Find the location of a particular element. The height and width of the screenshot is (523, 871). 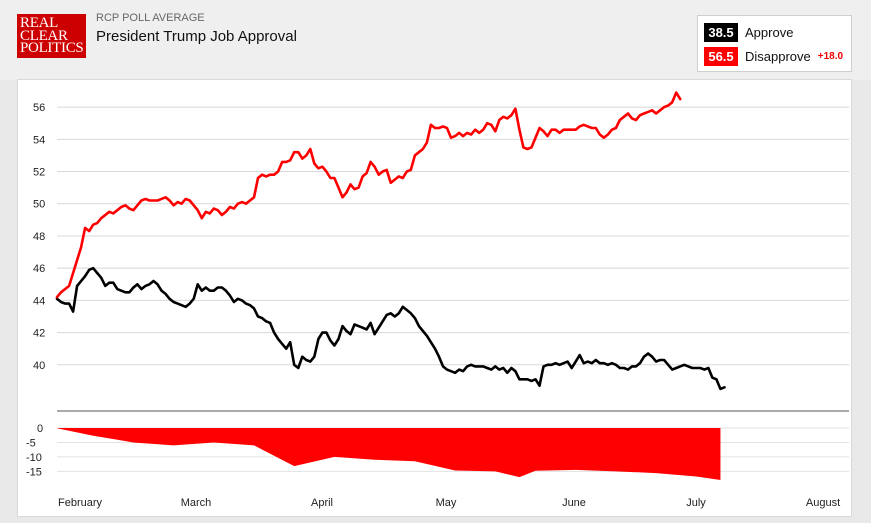

x-tick-label: February is located at coordinates (80, 503).